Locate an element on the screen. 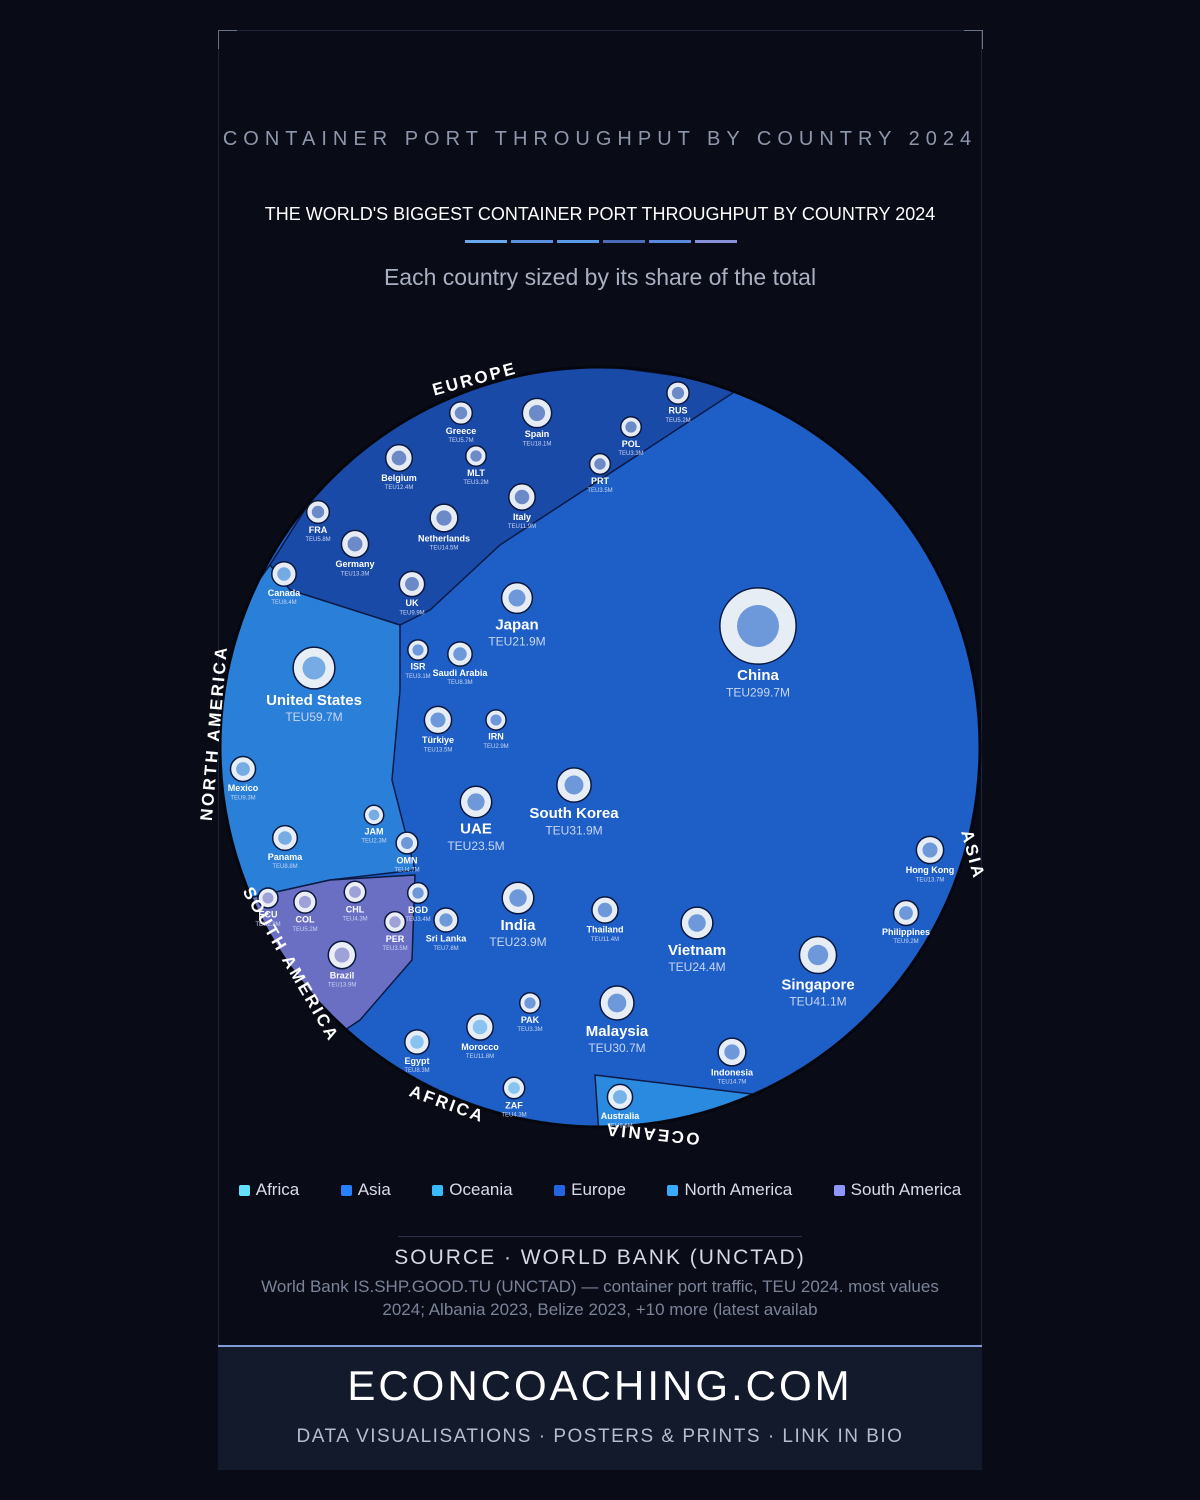 This screenshot has height=1500, width=1200. country-name: FRA is located at coordinates (318, 530).